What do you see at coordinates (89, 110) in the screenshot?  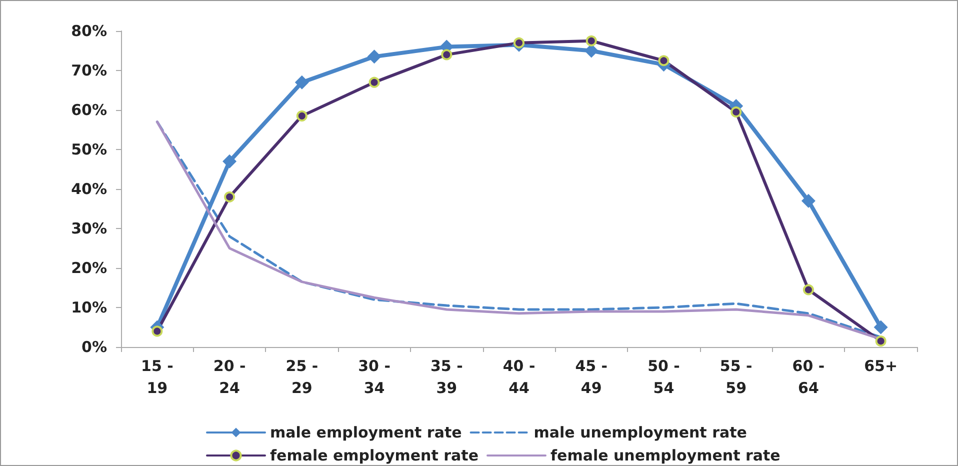 I see `y-tick-label: 60%` at bounding box center [89, 110].